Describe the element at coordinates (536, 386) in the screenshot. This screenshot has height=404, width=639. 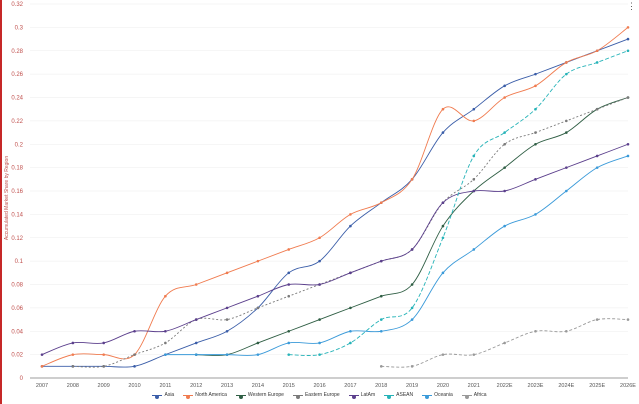
I see `x-tick-label: 2023E` at that location.